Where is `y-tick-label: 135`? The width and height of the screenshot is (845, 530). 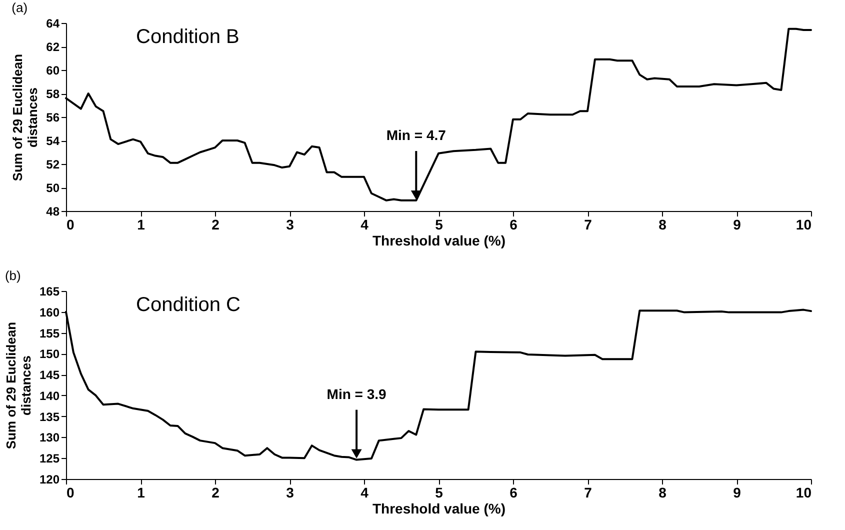 y-tick-label: 135 is located at coordinates (49, 417).